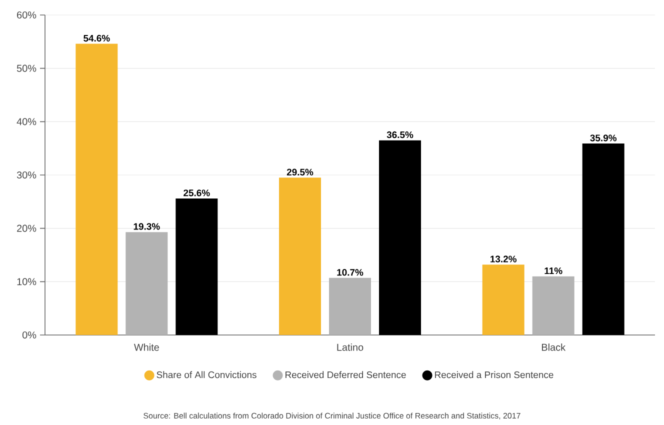 The width and height of the screenshot is (664, 425). I want to click on data-label: 54.6%, so click(97, 38).